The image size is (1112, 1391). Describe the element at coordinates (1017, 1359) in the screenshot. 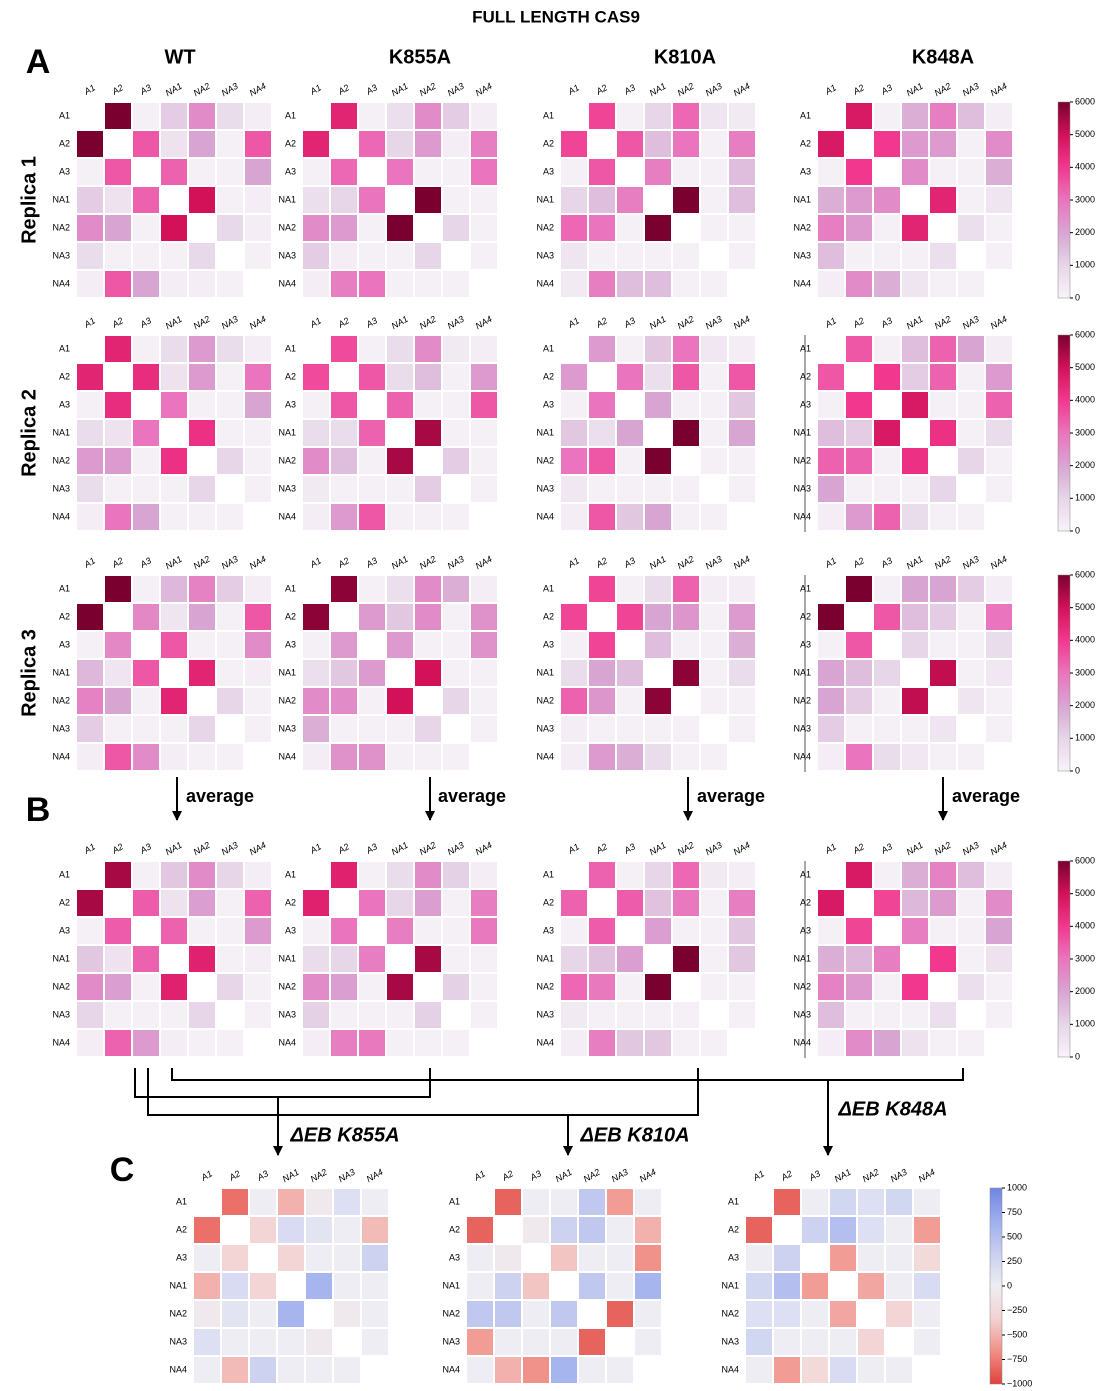

I see `colorbar-tick-label: −750` at that location.